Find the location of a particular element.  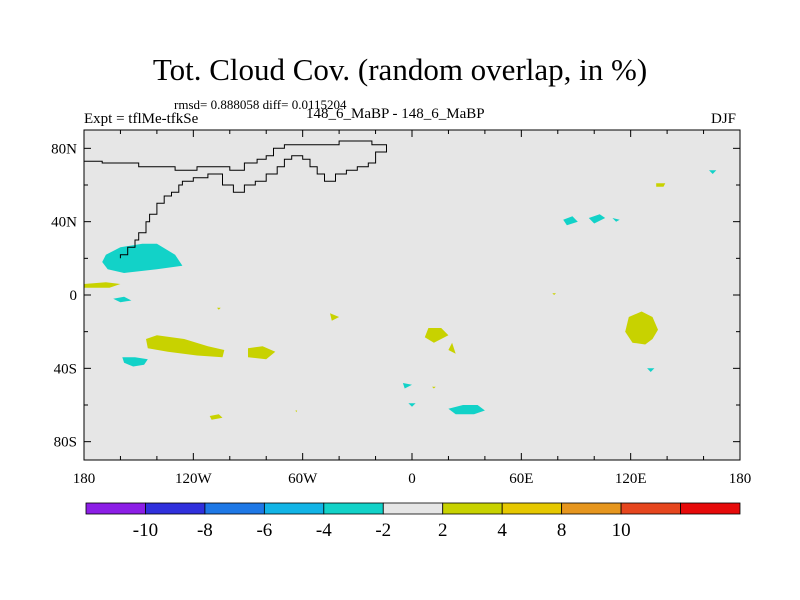

x-tick-label: 60E is located at coordinates (521, 479).